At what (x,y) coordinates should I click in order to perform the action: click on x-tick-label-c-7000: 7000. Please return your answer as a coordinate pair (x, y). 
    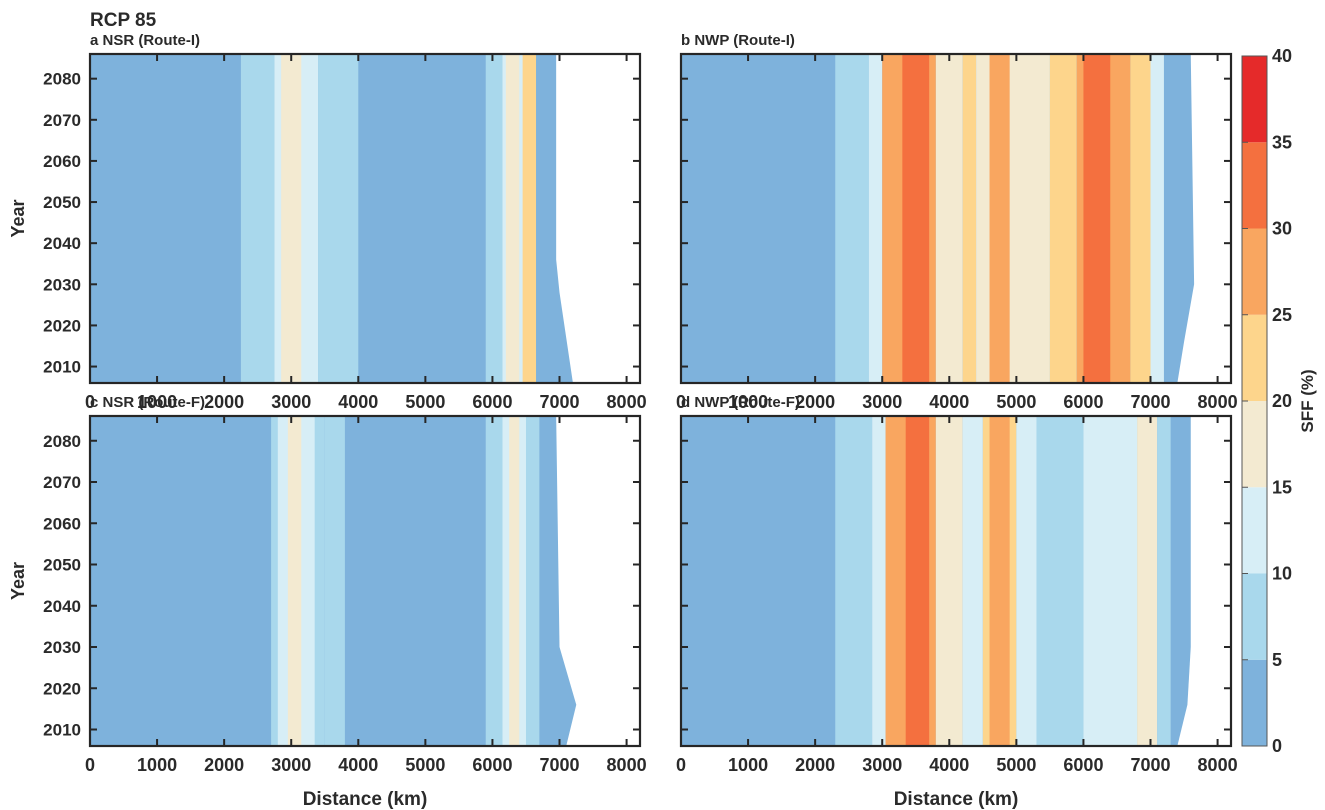
    Looking at the image, I should click on (559, 765).